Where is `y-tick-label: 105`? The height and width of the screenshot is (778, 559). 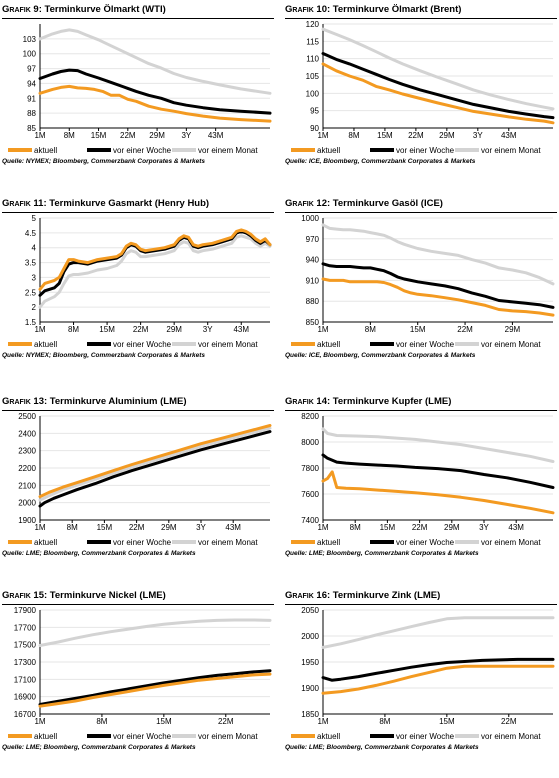
y-tick-label: 105 is located at coordinates (313, 76).